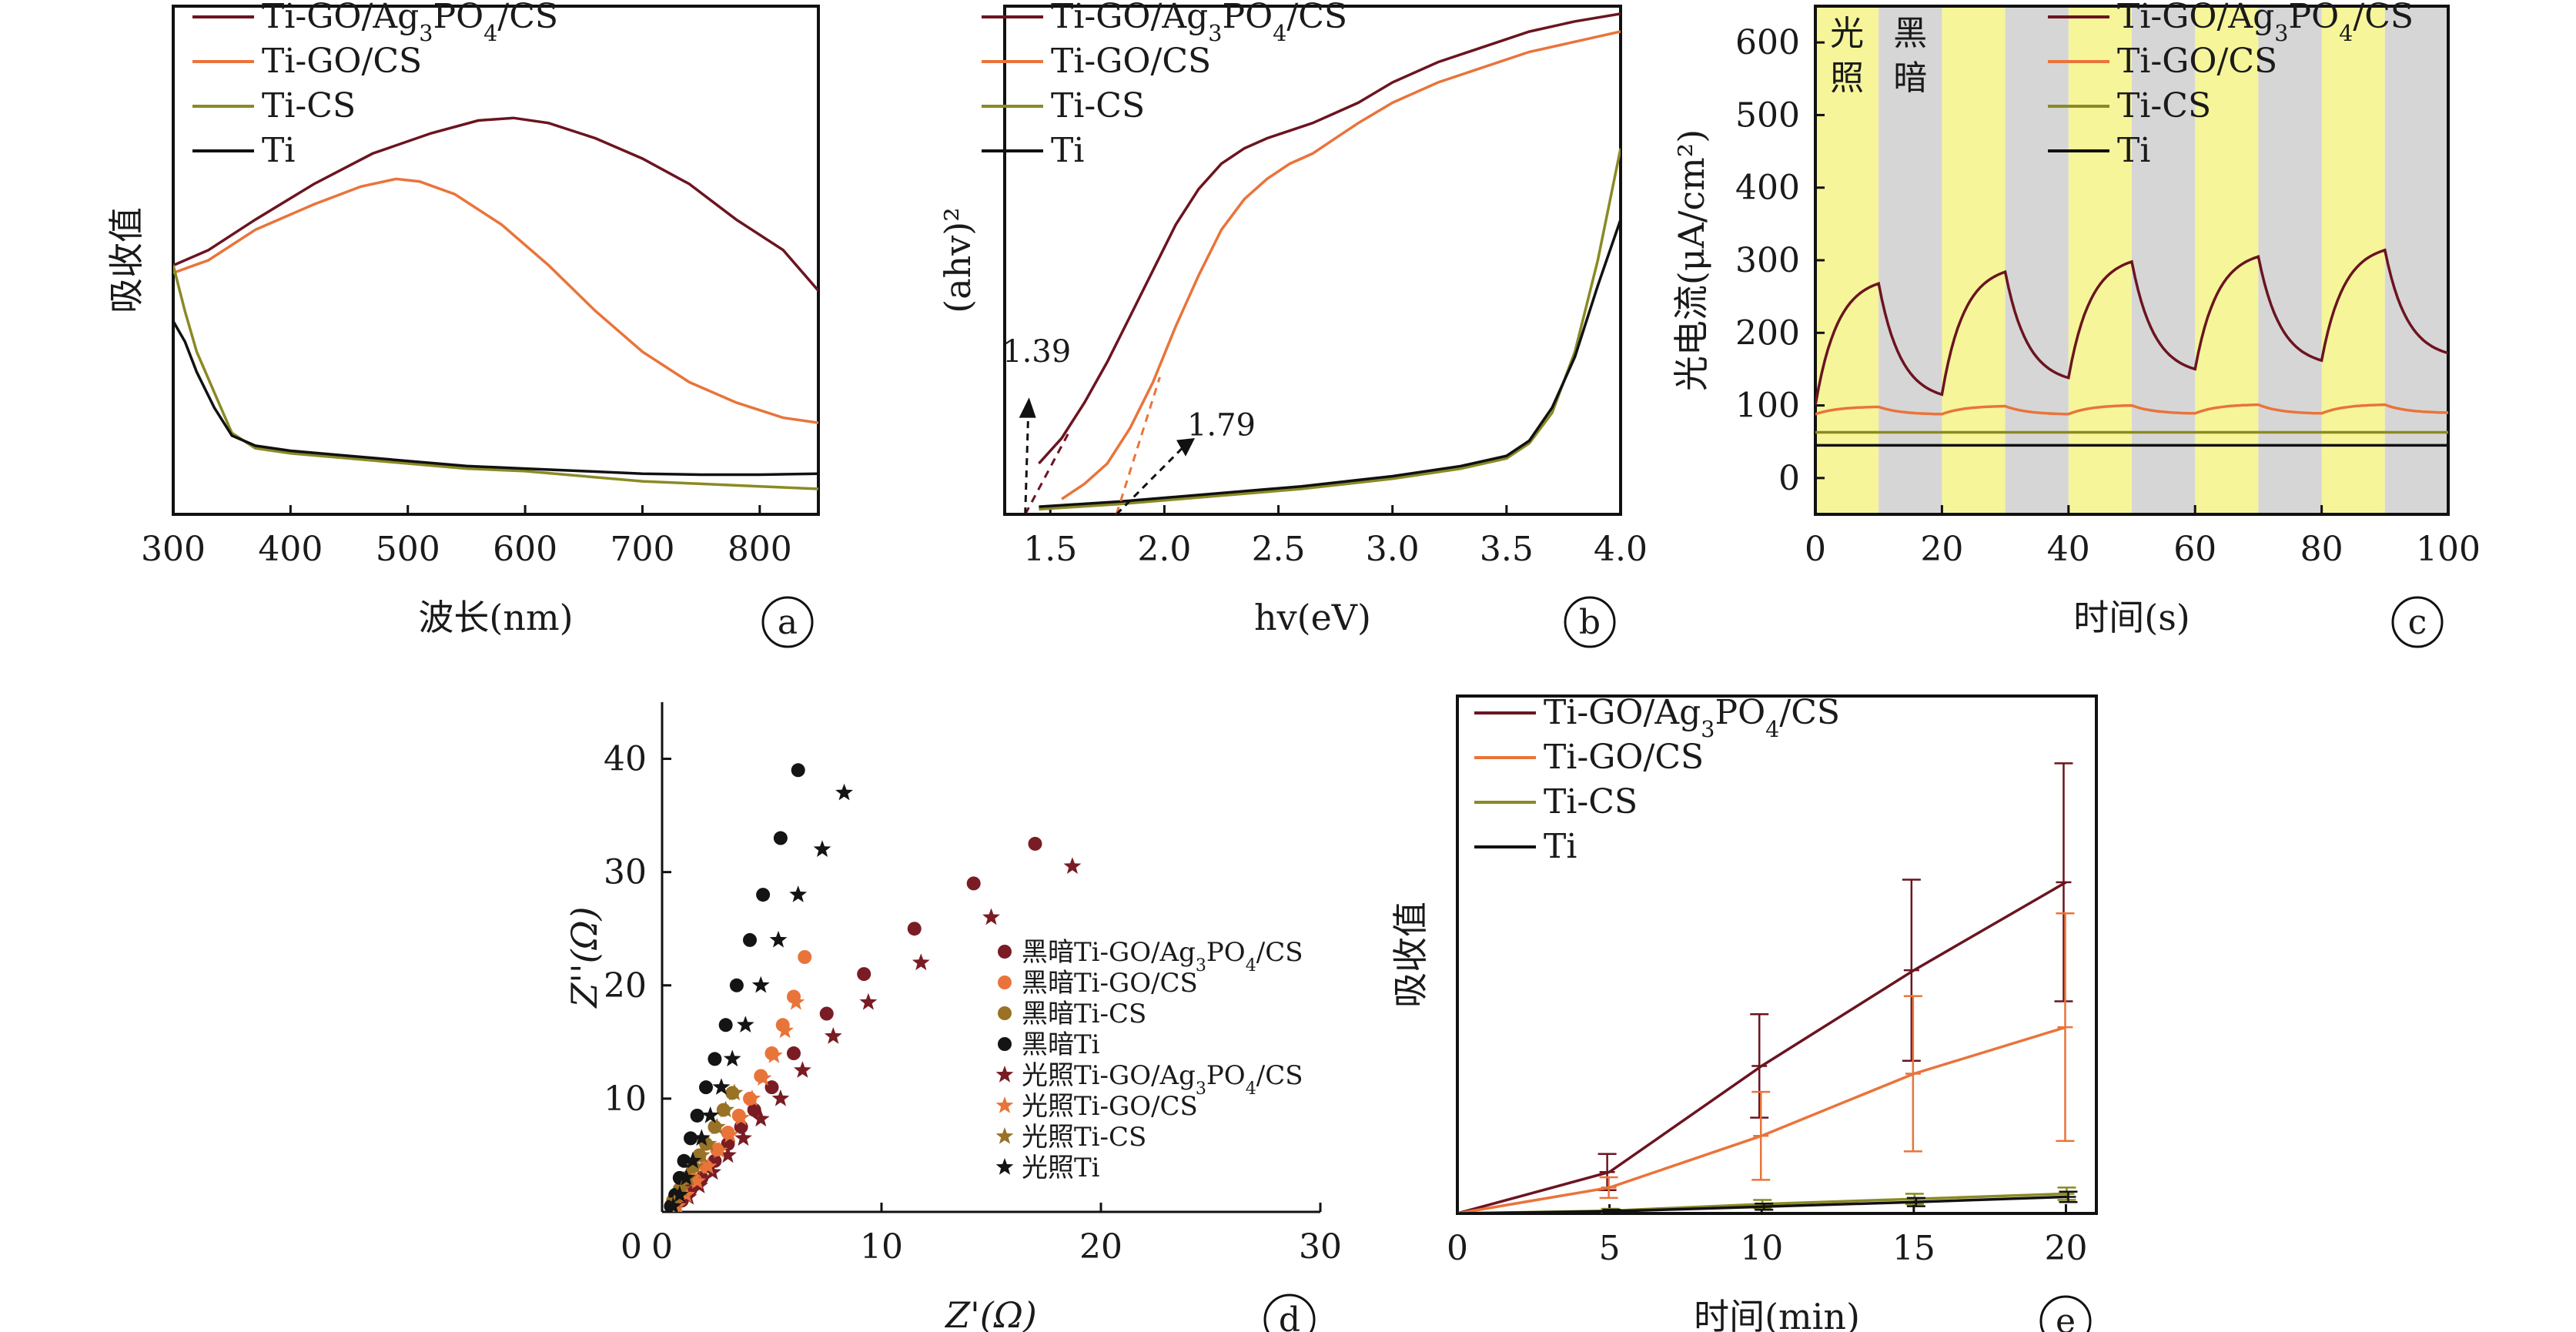  Describe the element at coordinates (1164, 549) in the screenshot. I see `x-tick-label: 2.0` at that location.